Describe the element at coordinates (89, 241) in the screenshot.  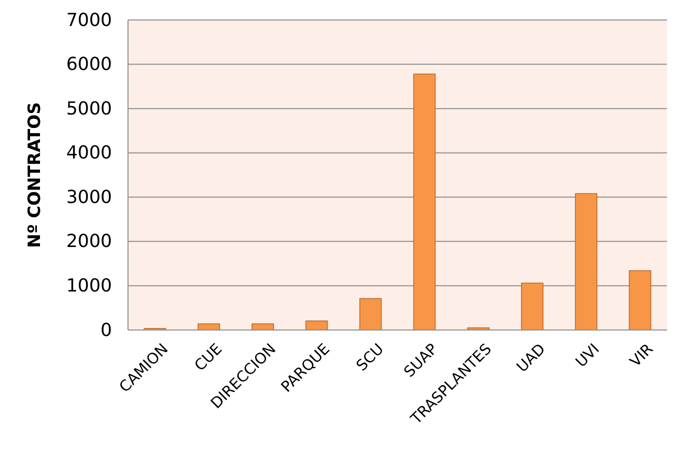
I see `y-tick-label: 2000` at that location.